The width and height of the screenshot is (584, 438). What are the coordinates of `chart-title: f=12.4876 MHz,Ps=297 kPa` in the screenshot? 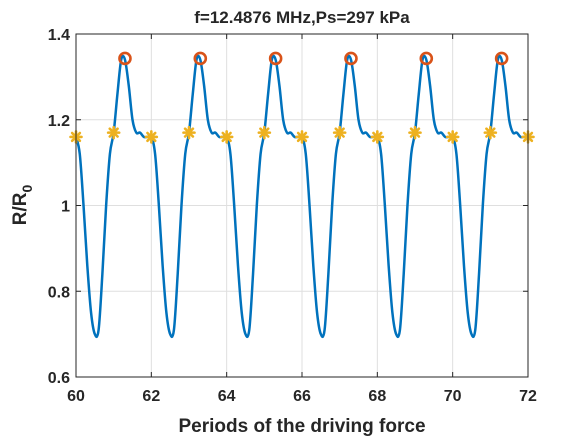 It's located at (302, 17).